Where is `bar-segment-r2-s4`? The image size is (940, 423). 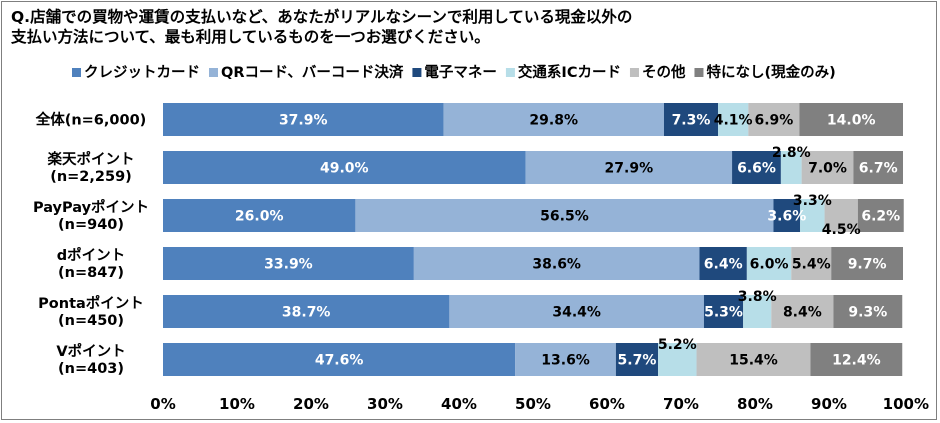
bar-segment-r2-s4 is located at coordinates (841, 215).